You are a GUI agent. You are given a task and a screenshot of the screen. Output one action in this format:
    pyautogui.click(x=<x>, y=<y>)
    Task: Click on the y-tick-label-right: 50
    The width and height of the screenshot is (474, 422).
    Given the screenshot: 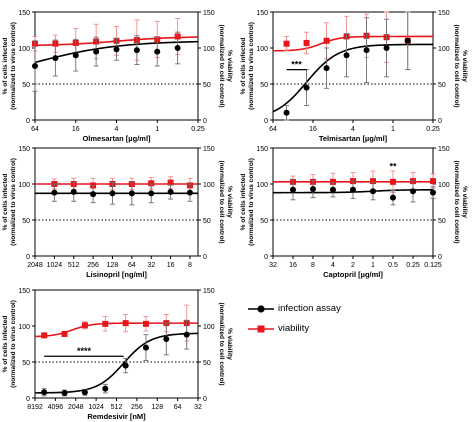 What is the action you would take?
    pyautogui.click(x=207, y=221)
    